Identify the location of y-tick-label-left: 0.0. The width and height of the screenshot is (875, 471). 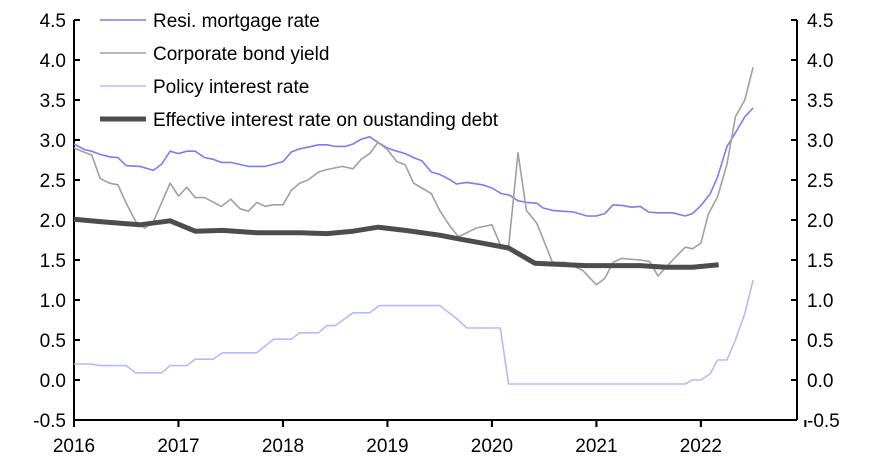
(53, 381).